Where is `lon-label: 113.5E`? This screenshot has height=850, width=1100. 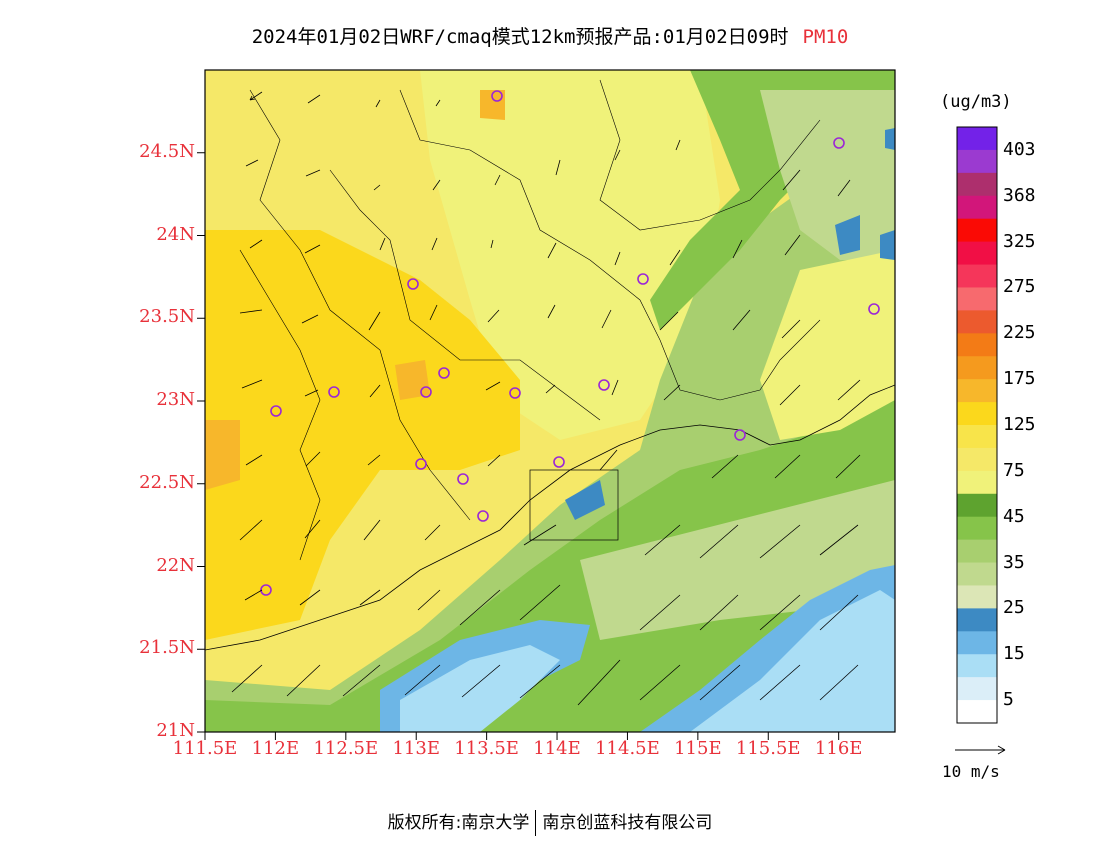
lon-label: 113.5E is located at coordinates (486, 748).